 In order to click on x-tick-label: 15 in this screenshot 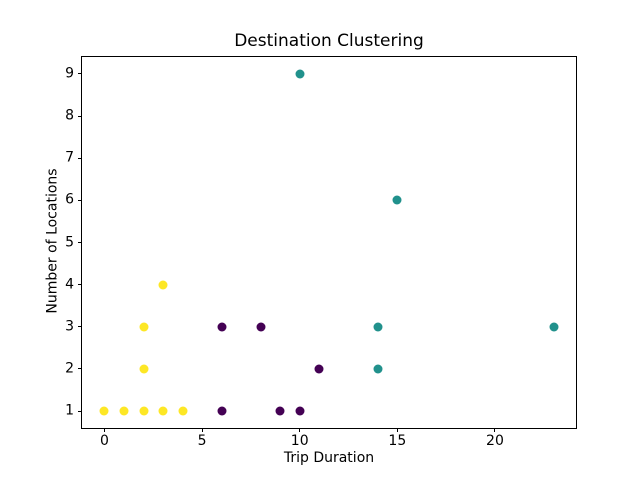, I will do `click(397, 441)`.